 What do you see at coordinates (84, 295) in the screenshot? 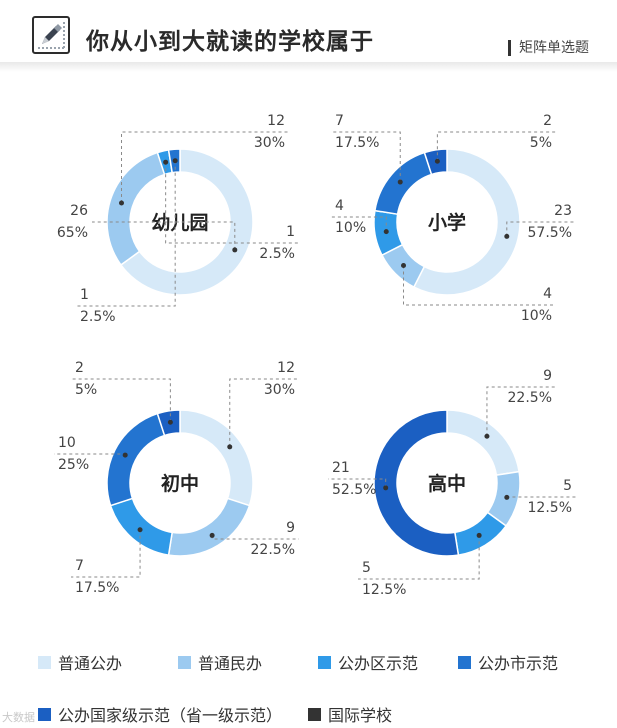
I see `value-label-1-4: 1` at bounding box center [84, 295].